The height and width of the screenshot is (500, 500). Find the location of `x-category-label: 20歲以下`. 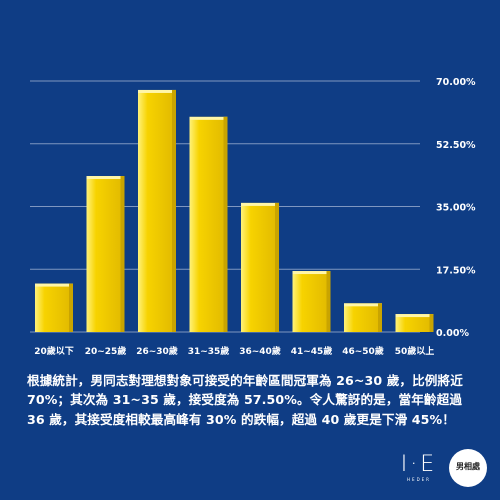

x-category-label: 20歲以下 is located at coordinates (54, 351).